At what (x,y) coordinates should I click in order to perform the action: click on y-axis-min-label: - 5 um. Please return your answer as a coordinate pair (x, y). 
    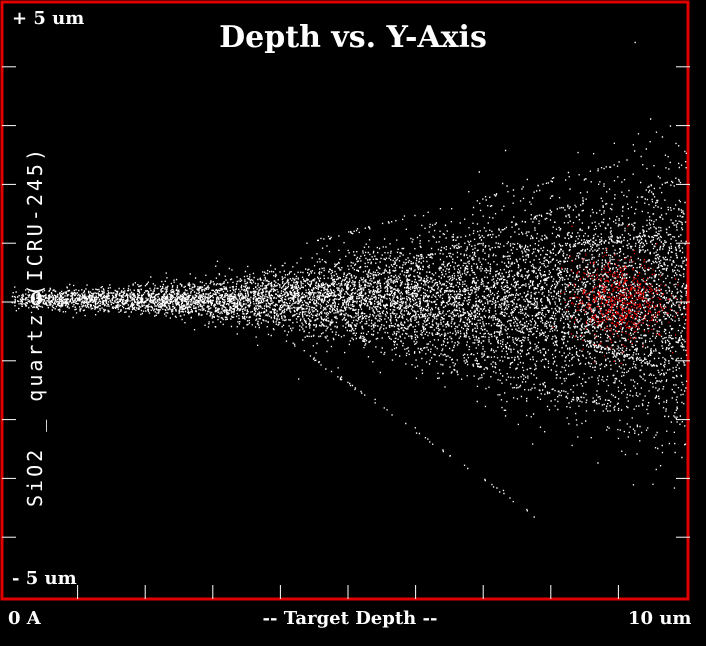
    Looking at the image, I should click on (44, 578).